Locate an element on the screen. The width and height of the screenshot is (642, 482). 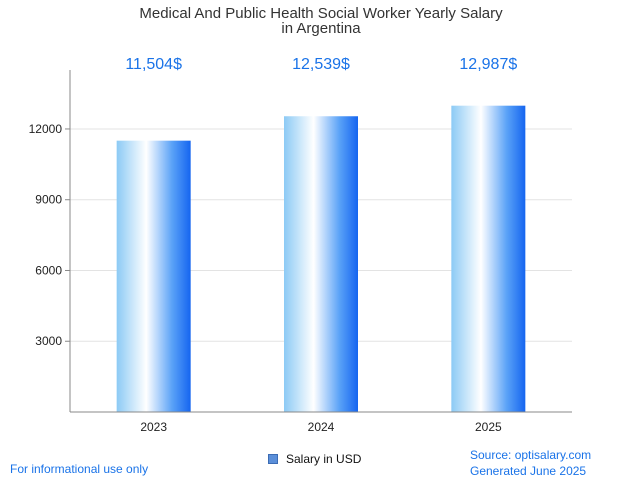
y-tick-label: 9000 is located at coordinates (48, 200).